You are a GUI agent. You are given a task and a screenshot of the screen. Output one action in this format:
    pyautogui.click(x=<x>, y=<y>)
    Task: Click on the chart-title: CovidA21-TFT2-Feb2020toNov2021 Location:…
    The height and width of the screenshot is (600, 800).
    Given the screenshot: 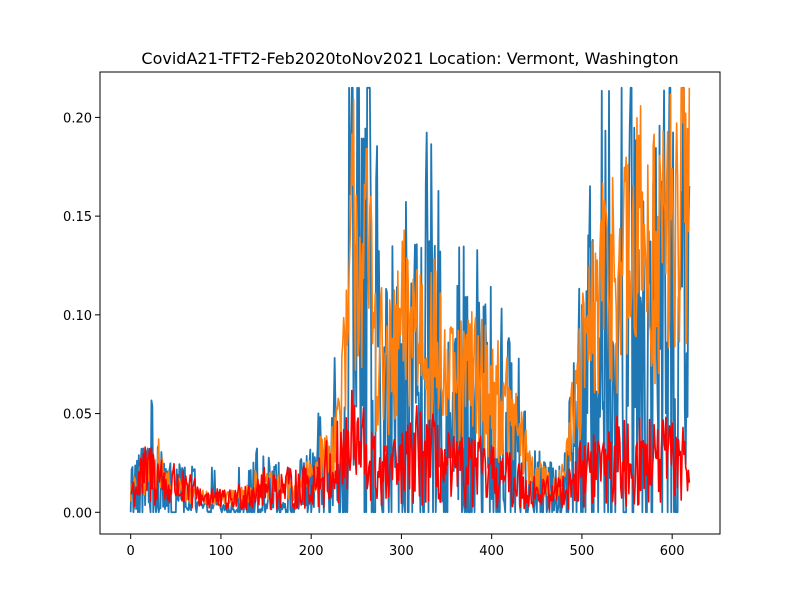 What is the action you would take?
    pyautogui.click(x=409, y=58)
    